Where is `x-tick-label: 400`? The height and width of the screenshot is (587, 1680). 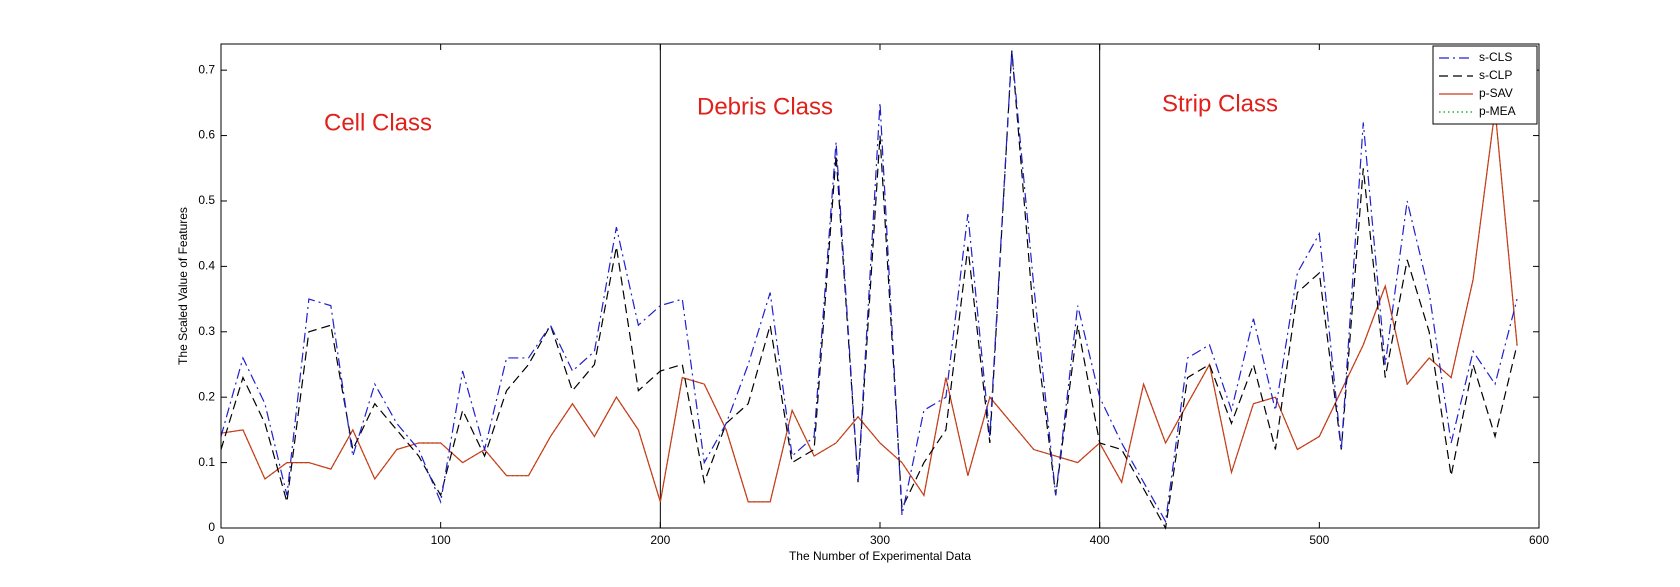
x-tick-label: 400 is located at coordinates (1100, 540).